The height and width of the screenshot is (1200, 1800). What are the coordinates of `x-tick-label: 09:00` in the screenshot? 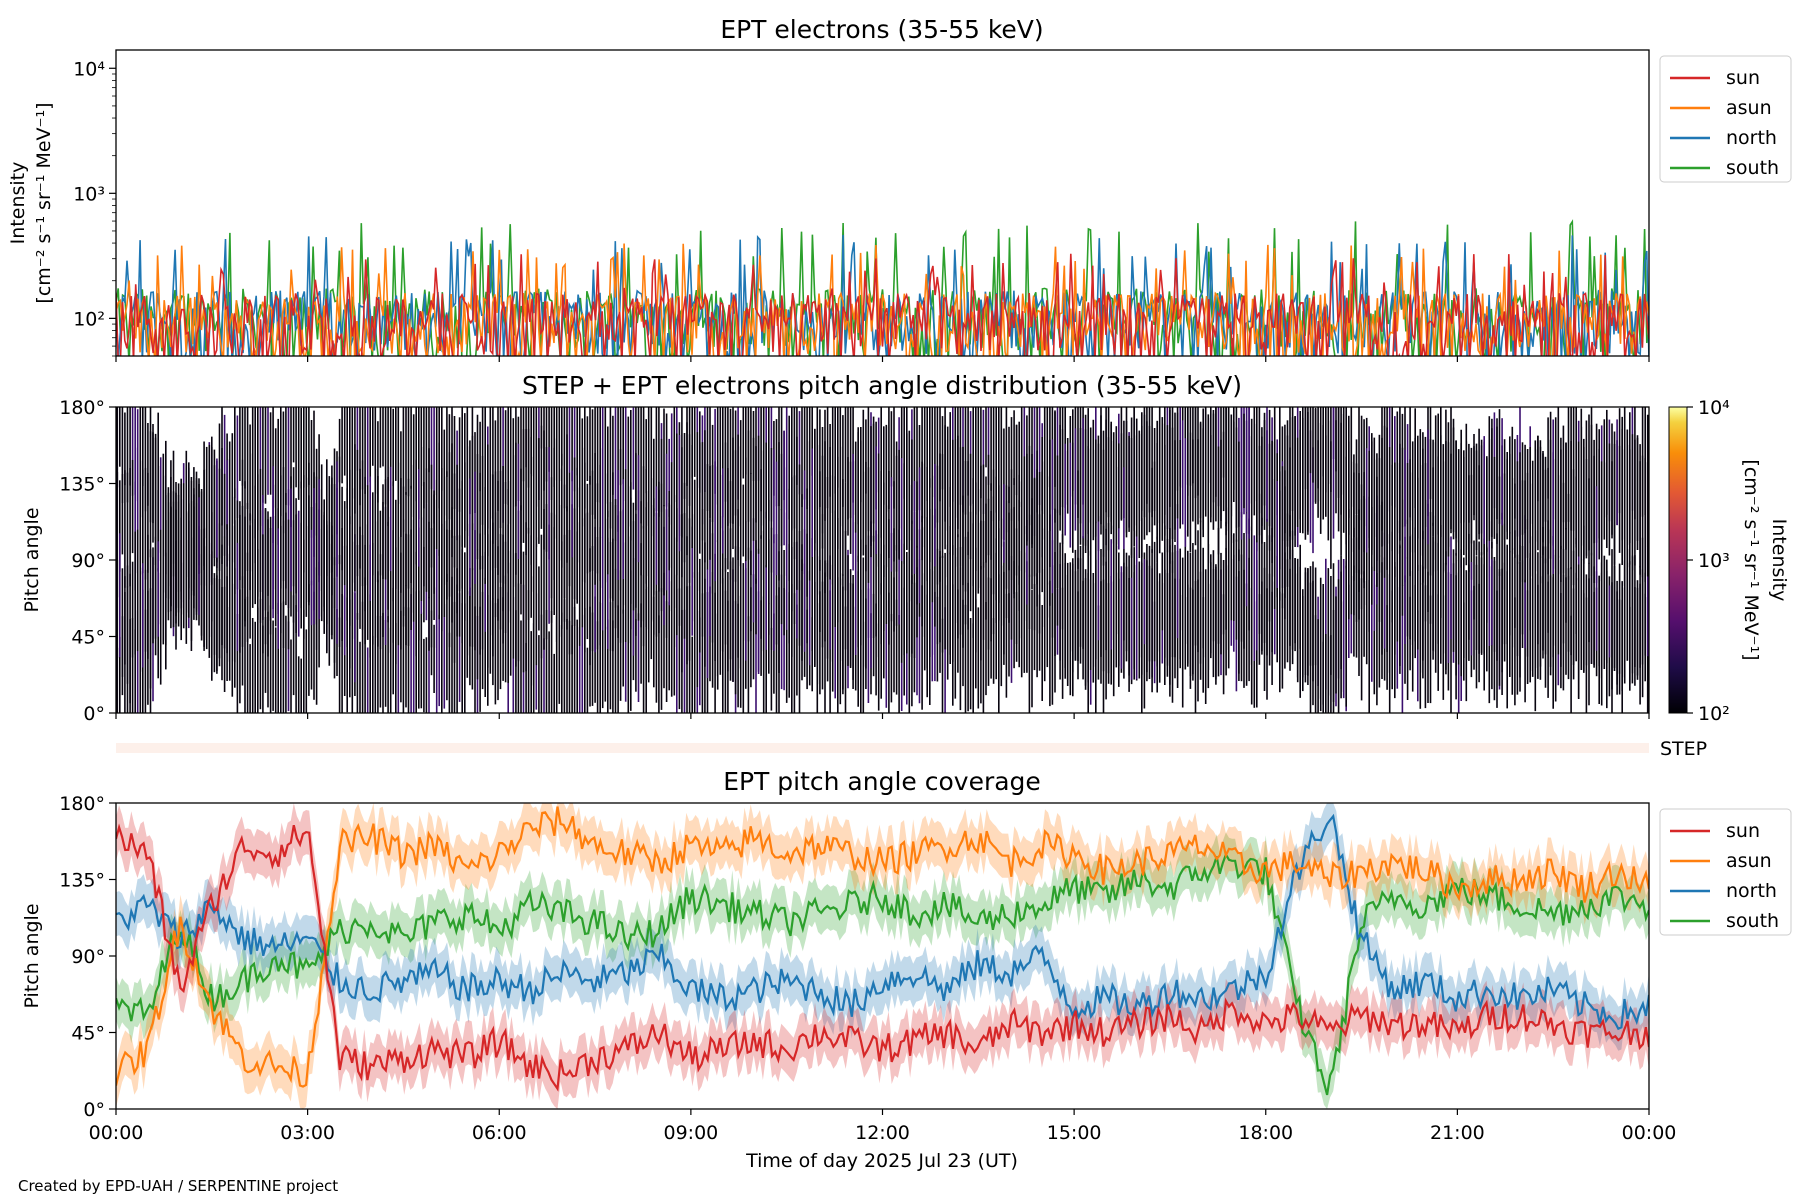 It's located at (690, 1133).